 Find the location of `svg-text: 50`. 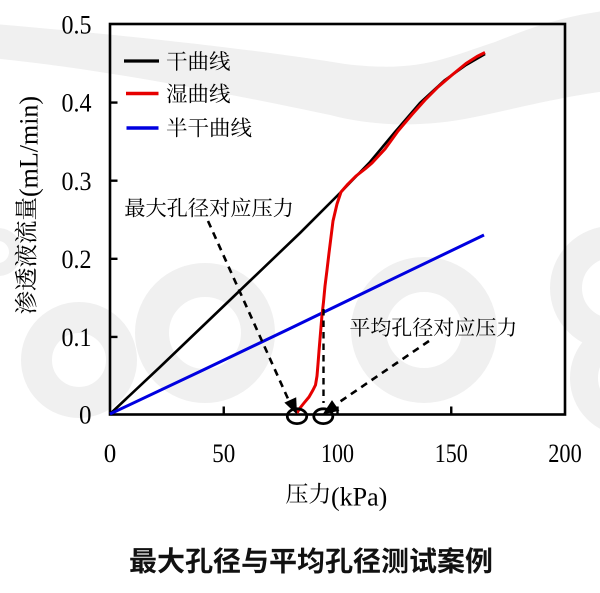

svg-text: 50 is located at coordinates (223, 453).